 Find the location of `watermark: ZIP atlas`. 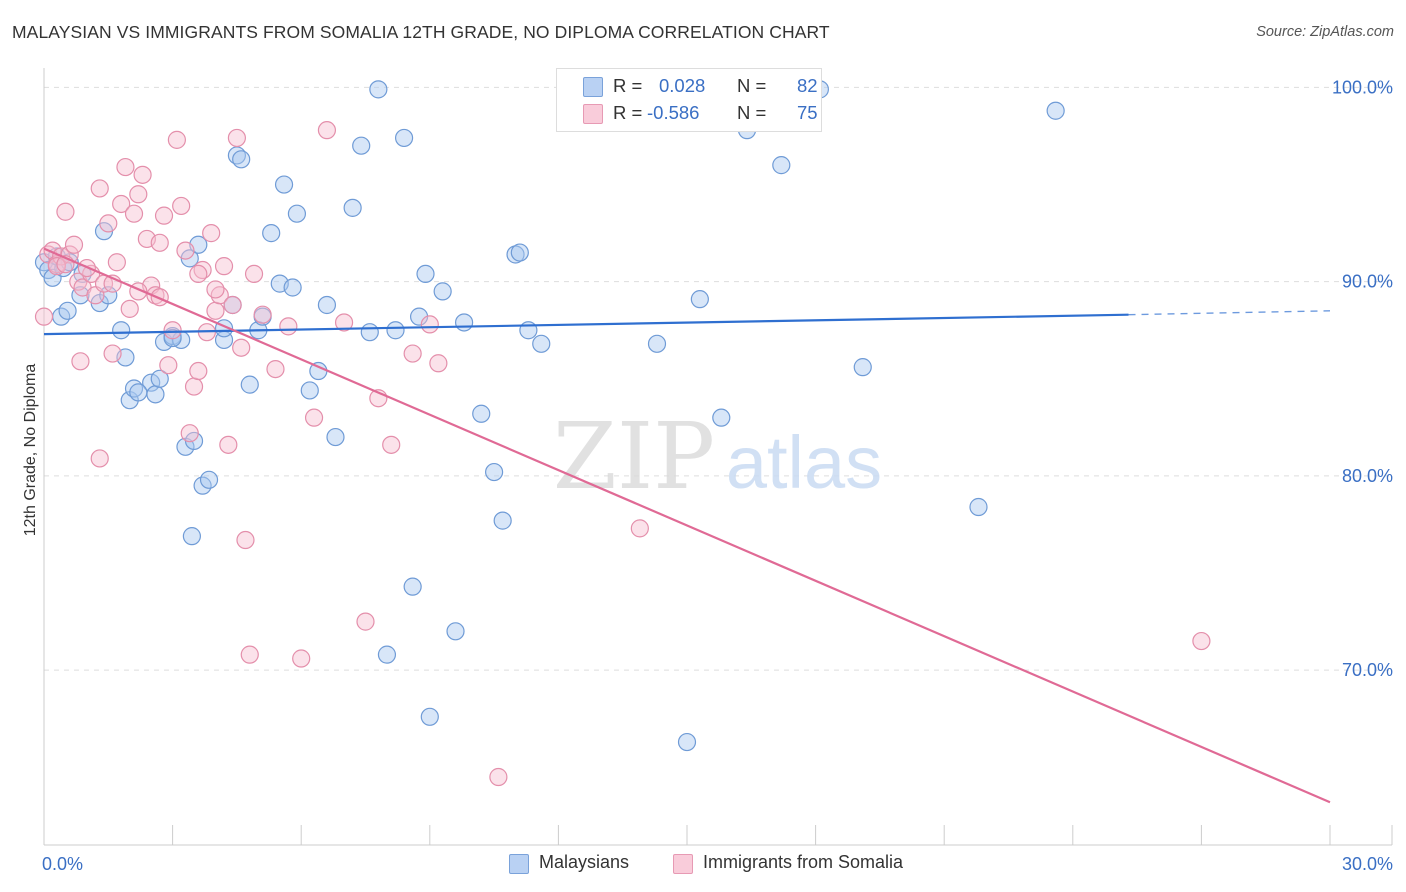

watermark: ZIP atlas is located at coordinates (717, 456).